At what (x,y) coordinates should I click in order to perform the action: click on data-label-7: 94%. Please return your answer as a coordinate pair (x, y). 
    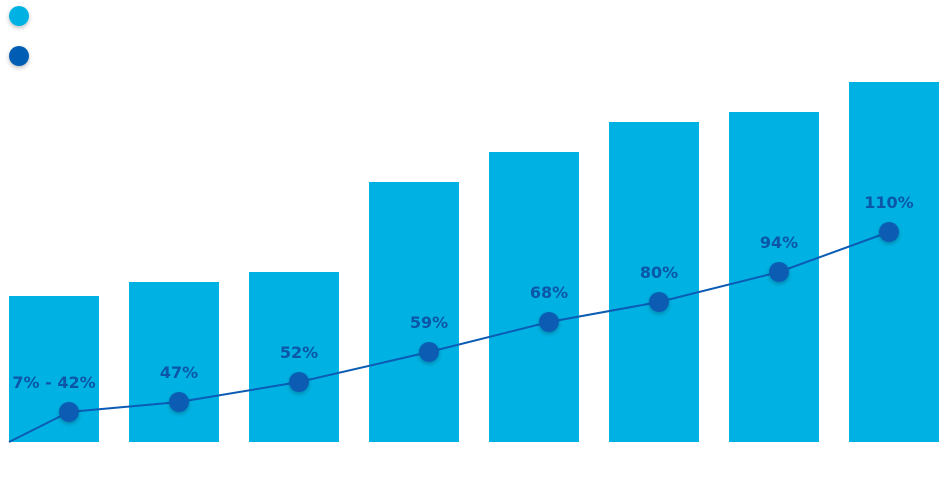
    Looking at the image, I should click on (779, 242).